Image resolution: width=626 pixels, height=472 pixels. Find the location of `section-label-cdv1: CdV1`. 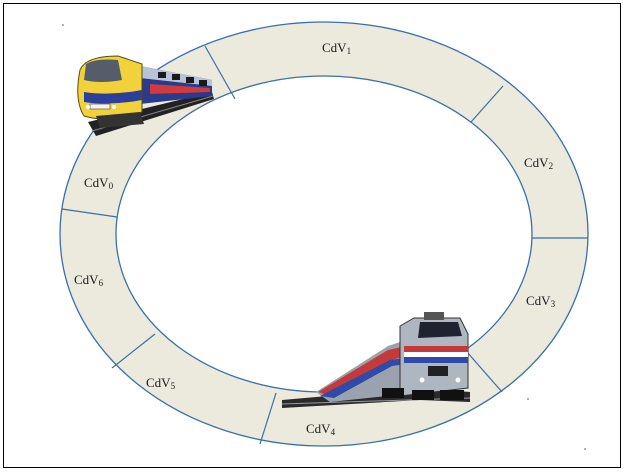

section-label-cdv1: CdV1 is located at coordinates (336, 48).